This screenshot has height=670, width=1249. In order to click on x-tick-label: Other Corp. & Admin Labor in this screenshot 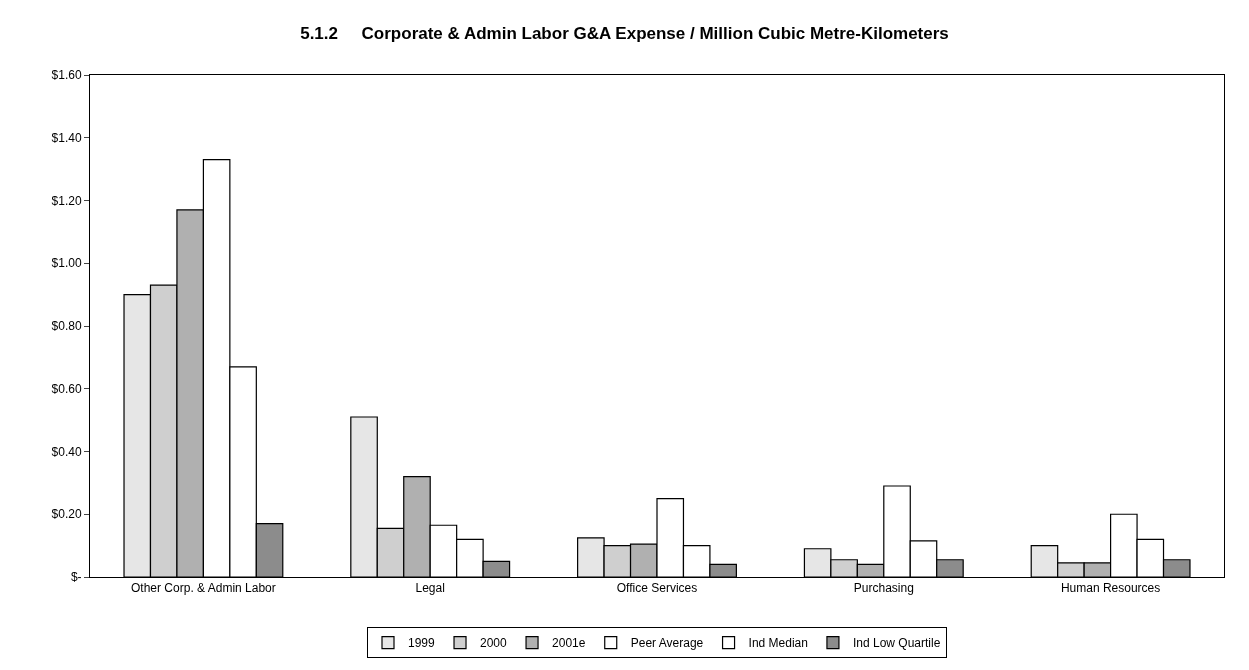, I will do `click(203, 588)`.